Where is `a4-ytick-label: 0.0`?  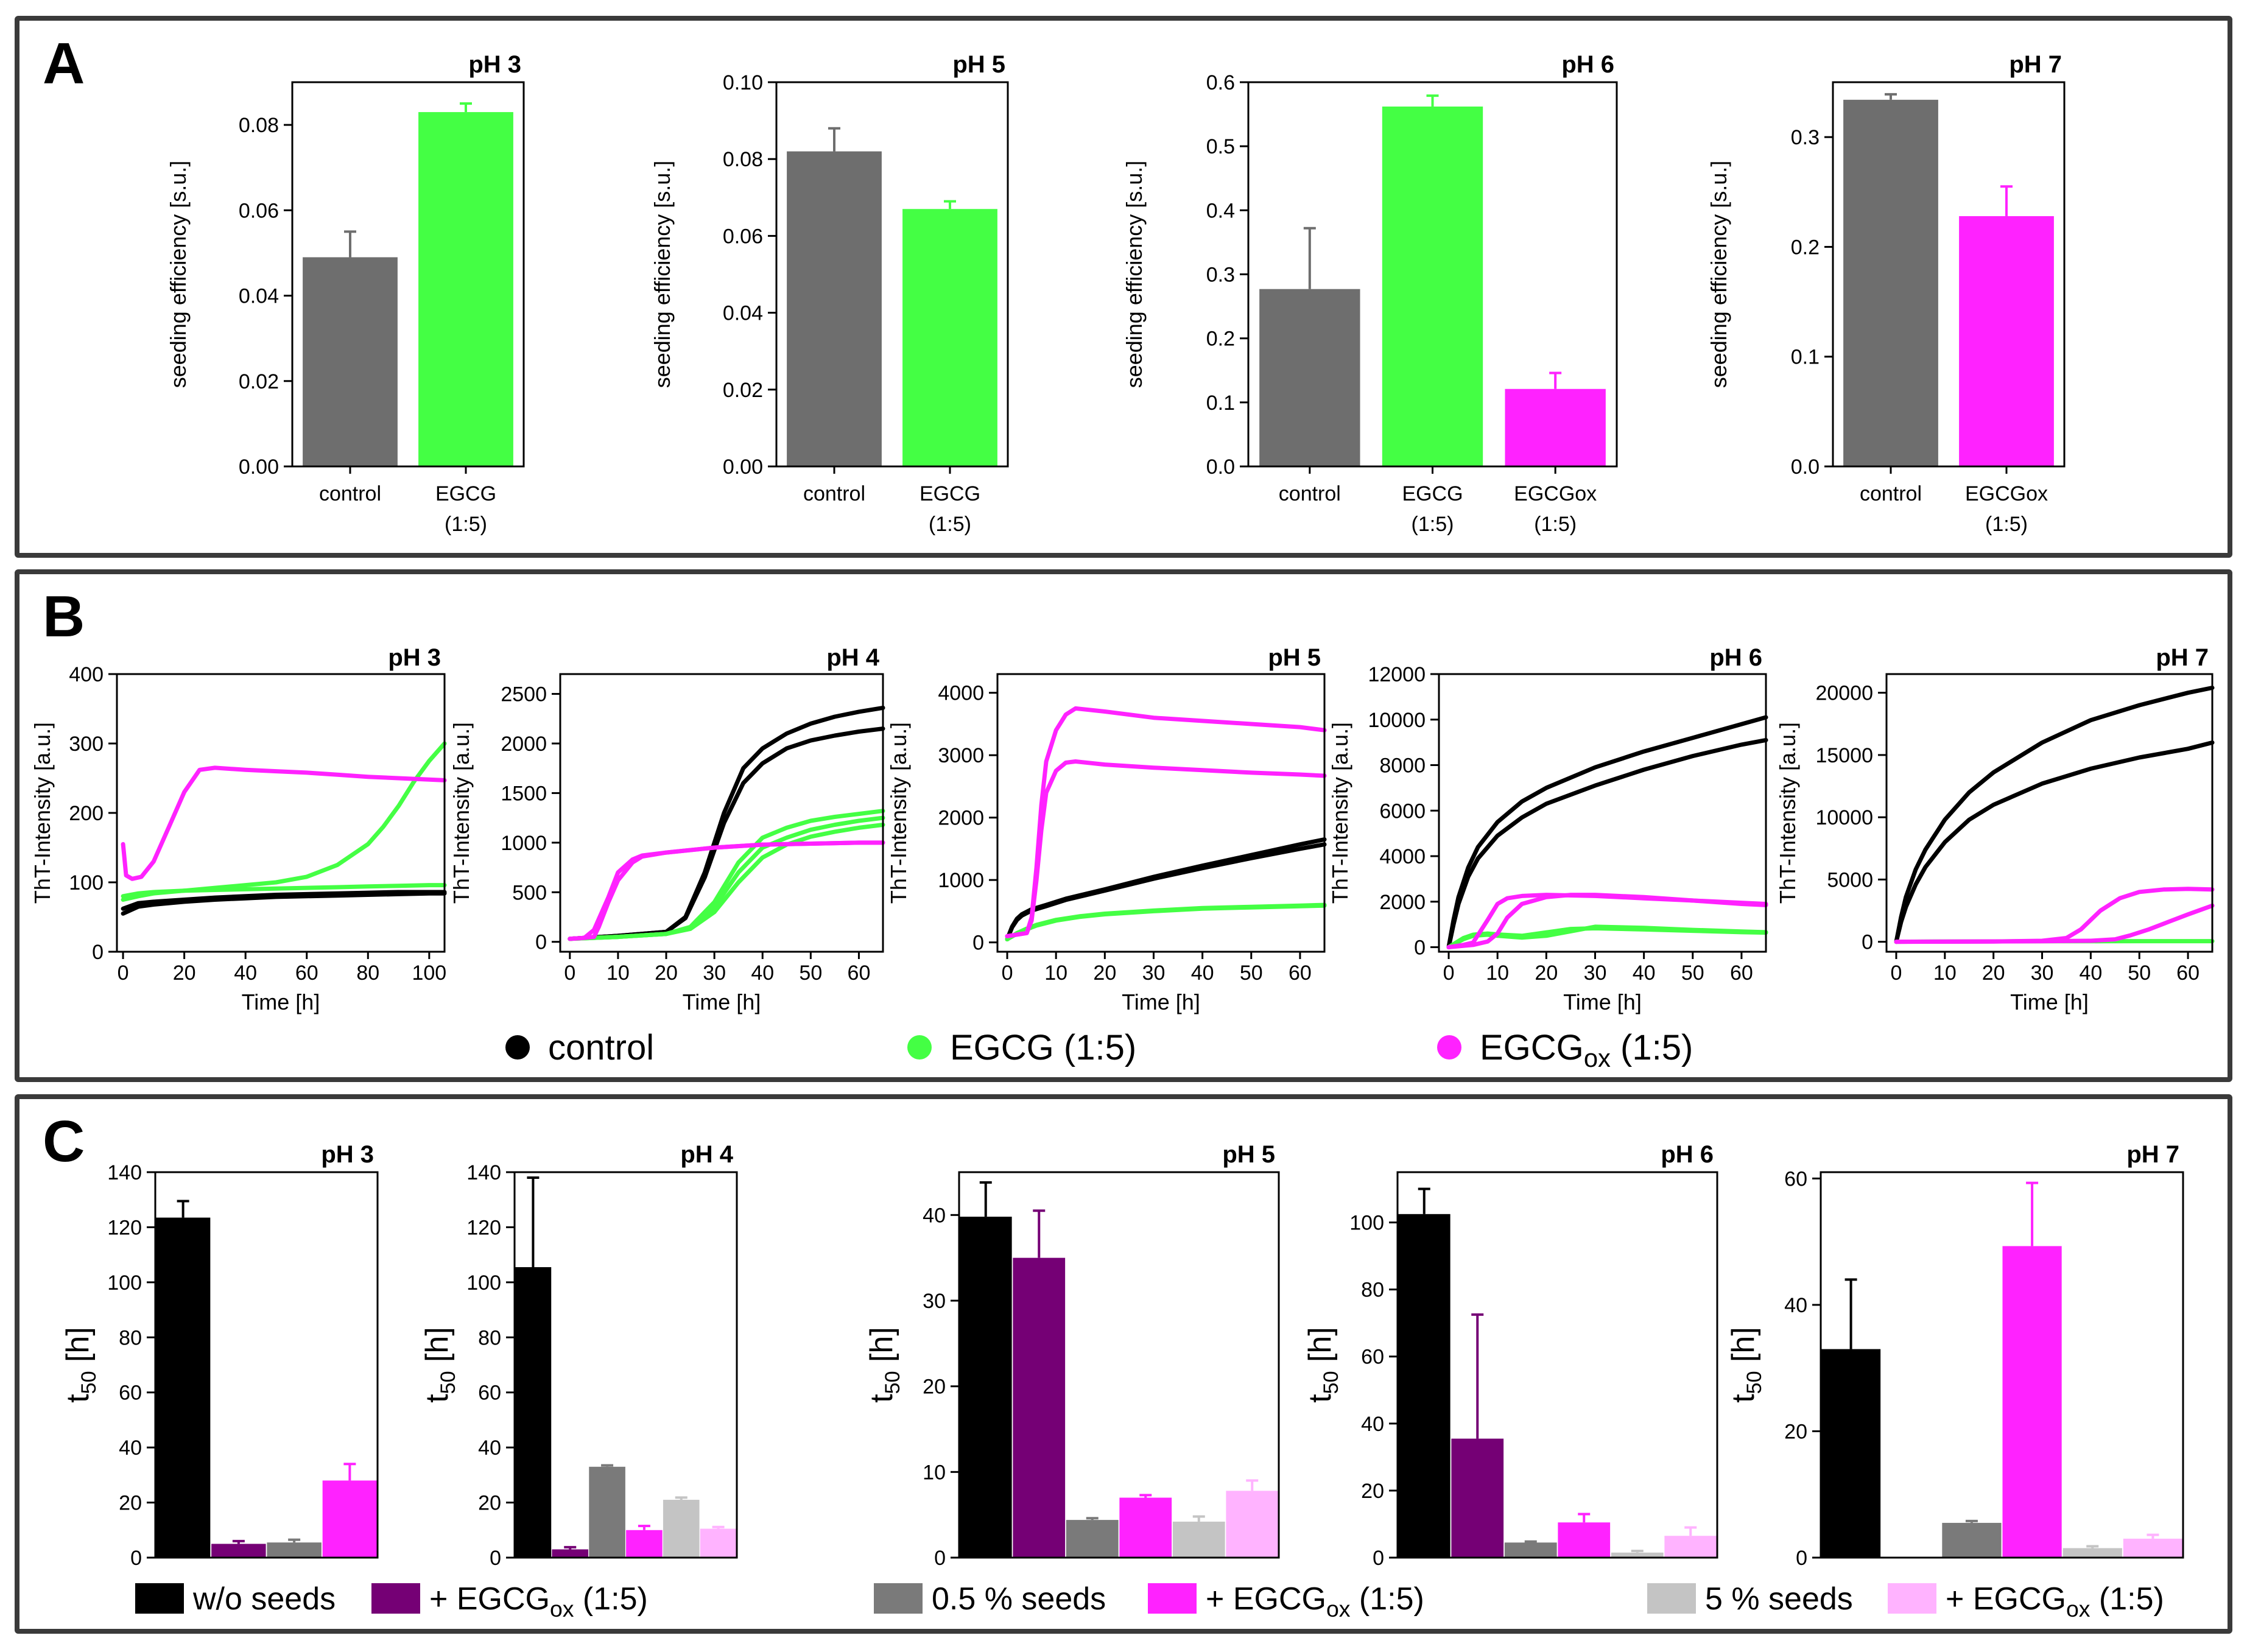
a4-ytick-label: 0.0 is located at coordinates (1805, 467).